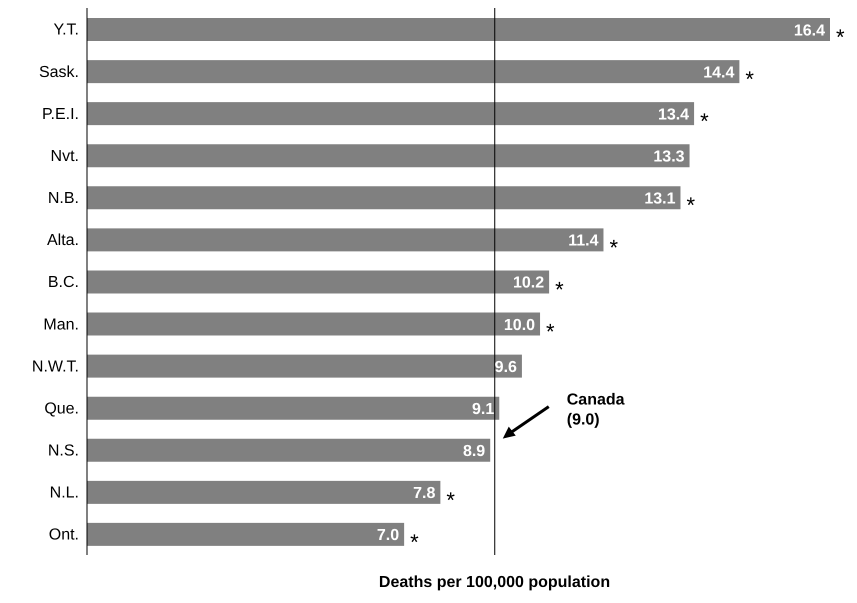 The image size is (857, 603). I want to click on data-label: 10.2, so click(528, 283).